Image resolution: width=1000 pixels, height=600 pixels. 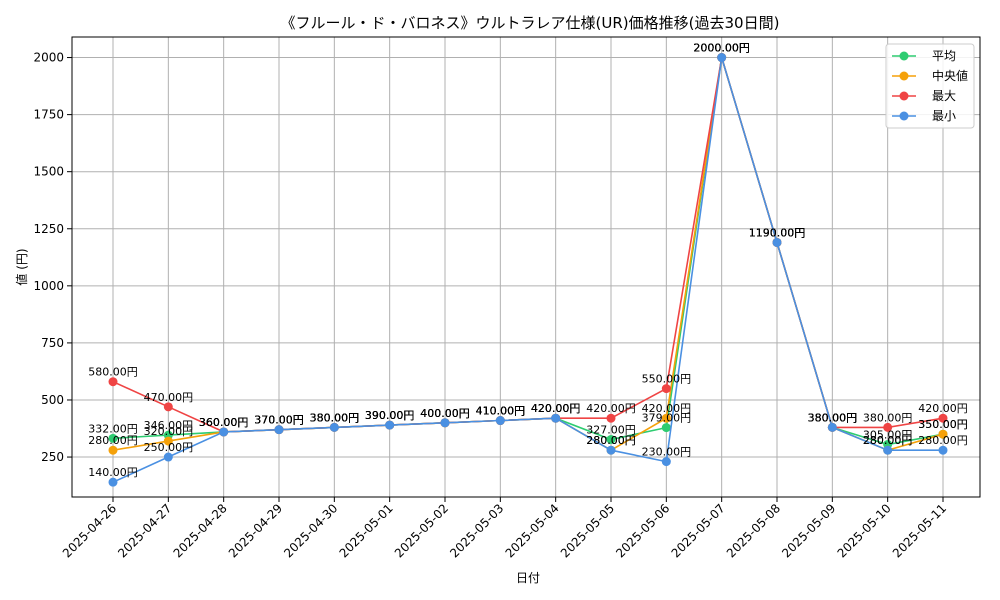 I want to click on x-tick-label: 2025-05-04, so click(x=532, y=530).